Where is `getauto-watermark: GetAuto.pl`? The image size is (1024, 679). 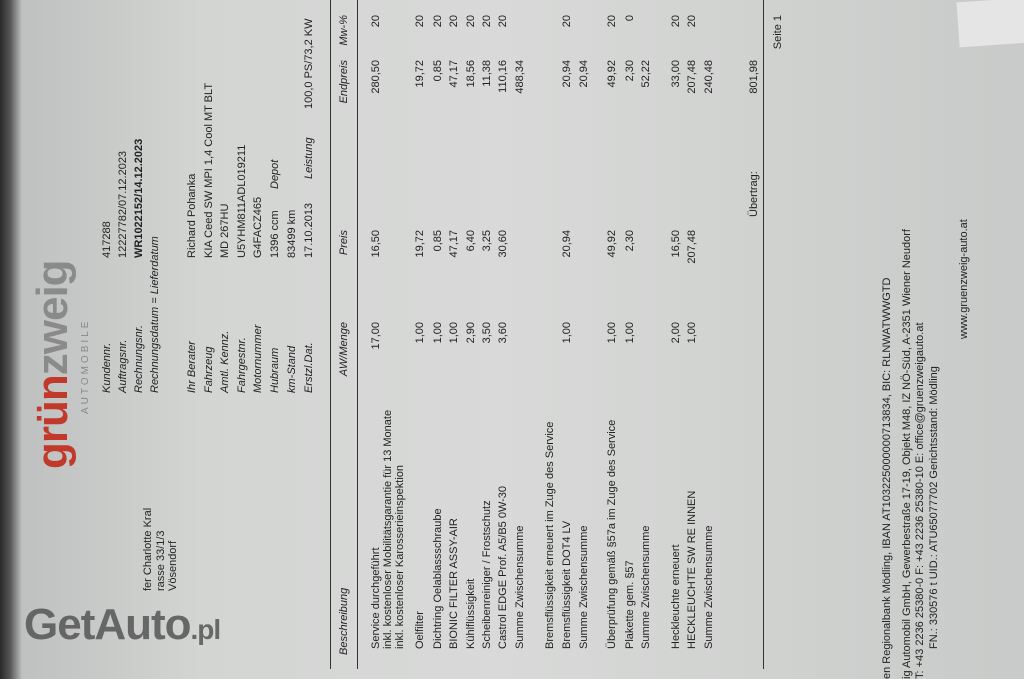
getauto-watermark: GetAuto.pl is located at coordinates (122, 625).